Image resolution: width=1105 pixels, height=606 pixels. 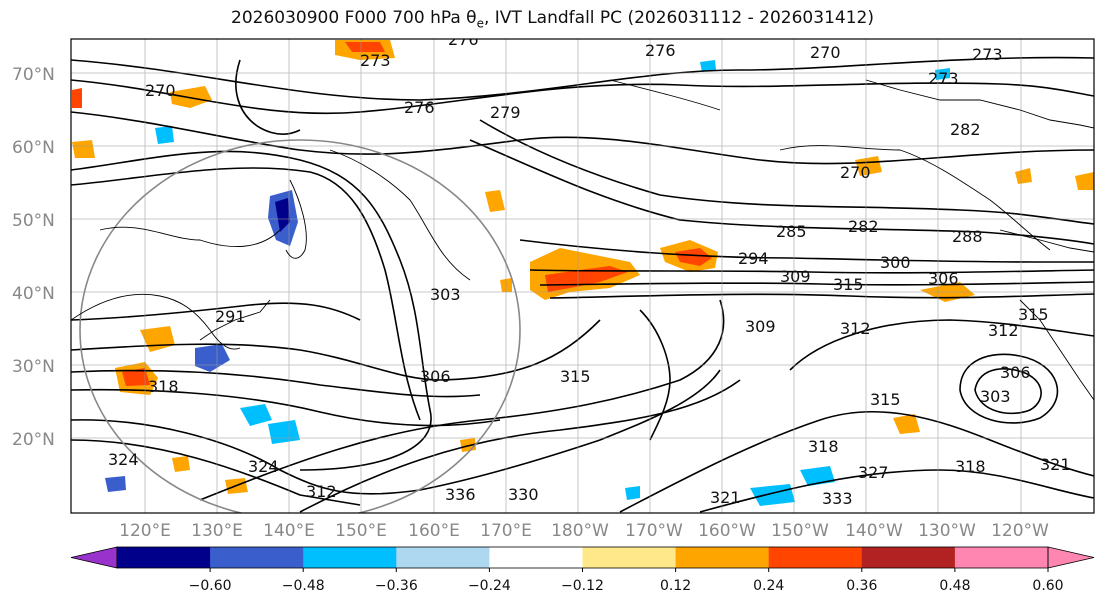 I want to click on lon-label: 170°W, so click(x=654, y=531).